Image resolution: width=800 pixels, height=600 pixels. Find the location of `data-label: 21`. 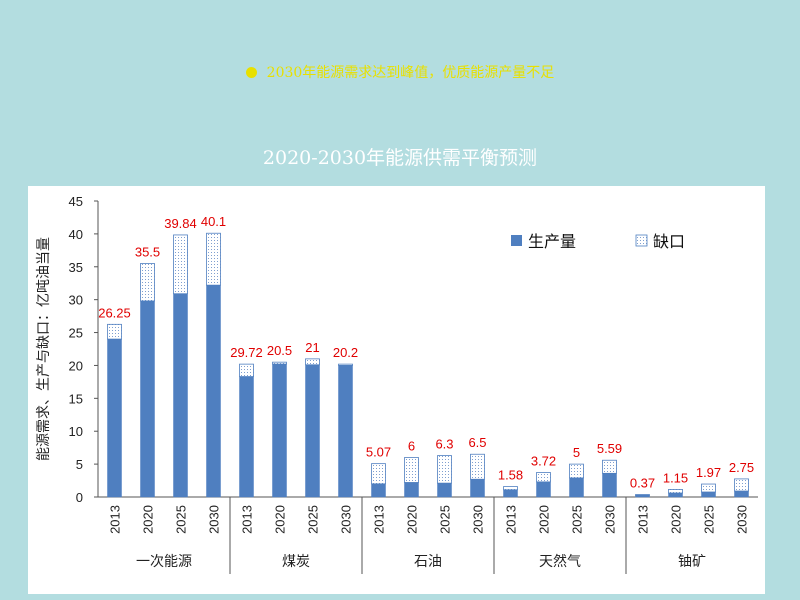

data-label: 21 is located at coordinates (312, 347).